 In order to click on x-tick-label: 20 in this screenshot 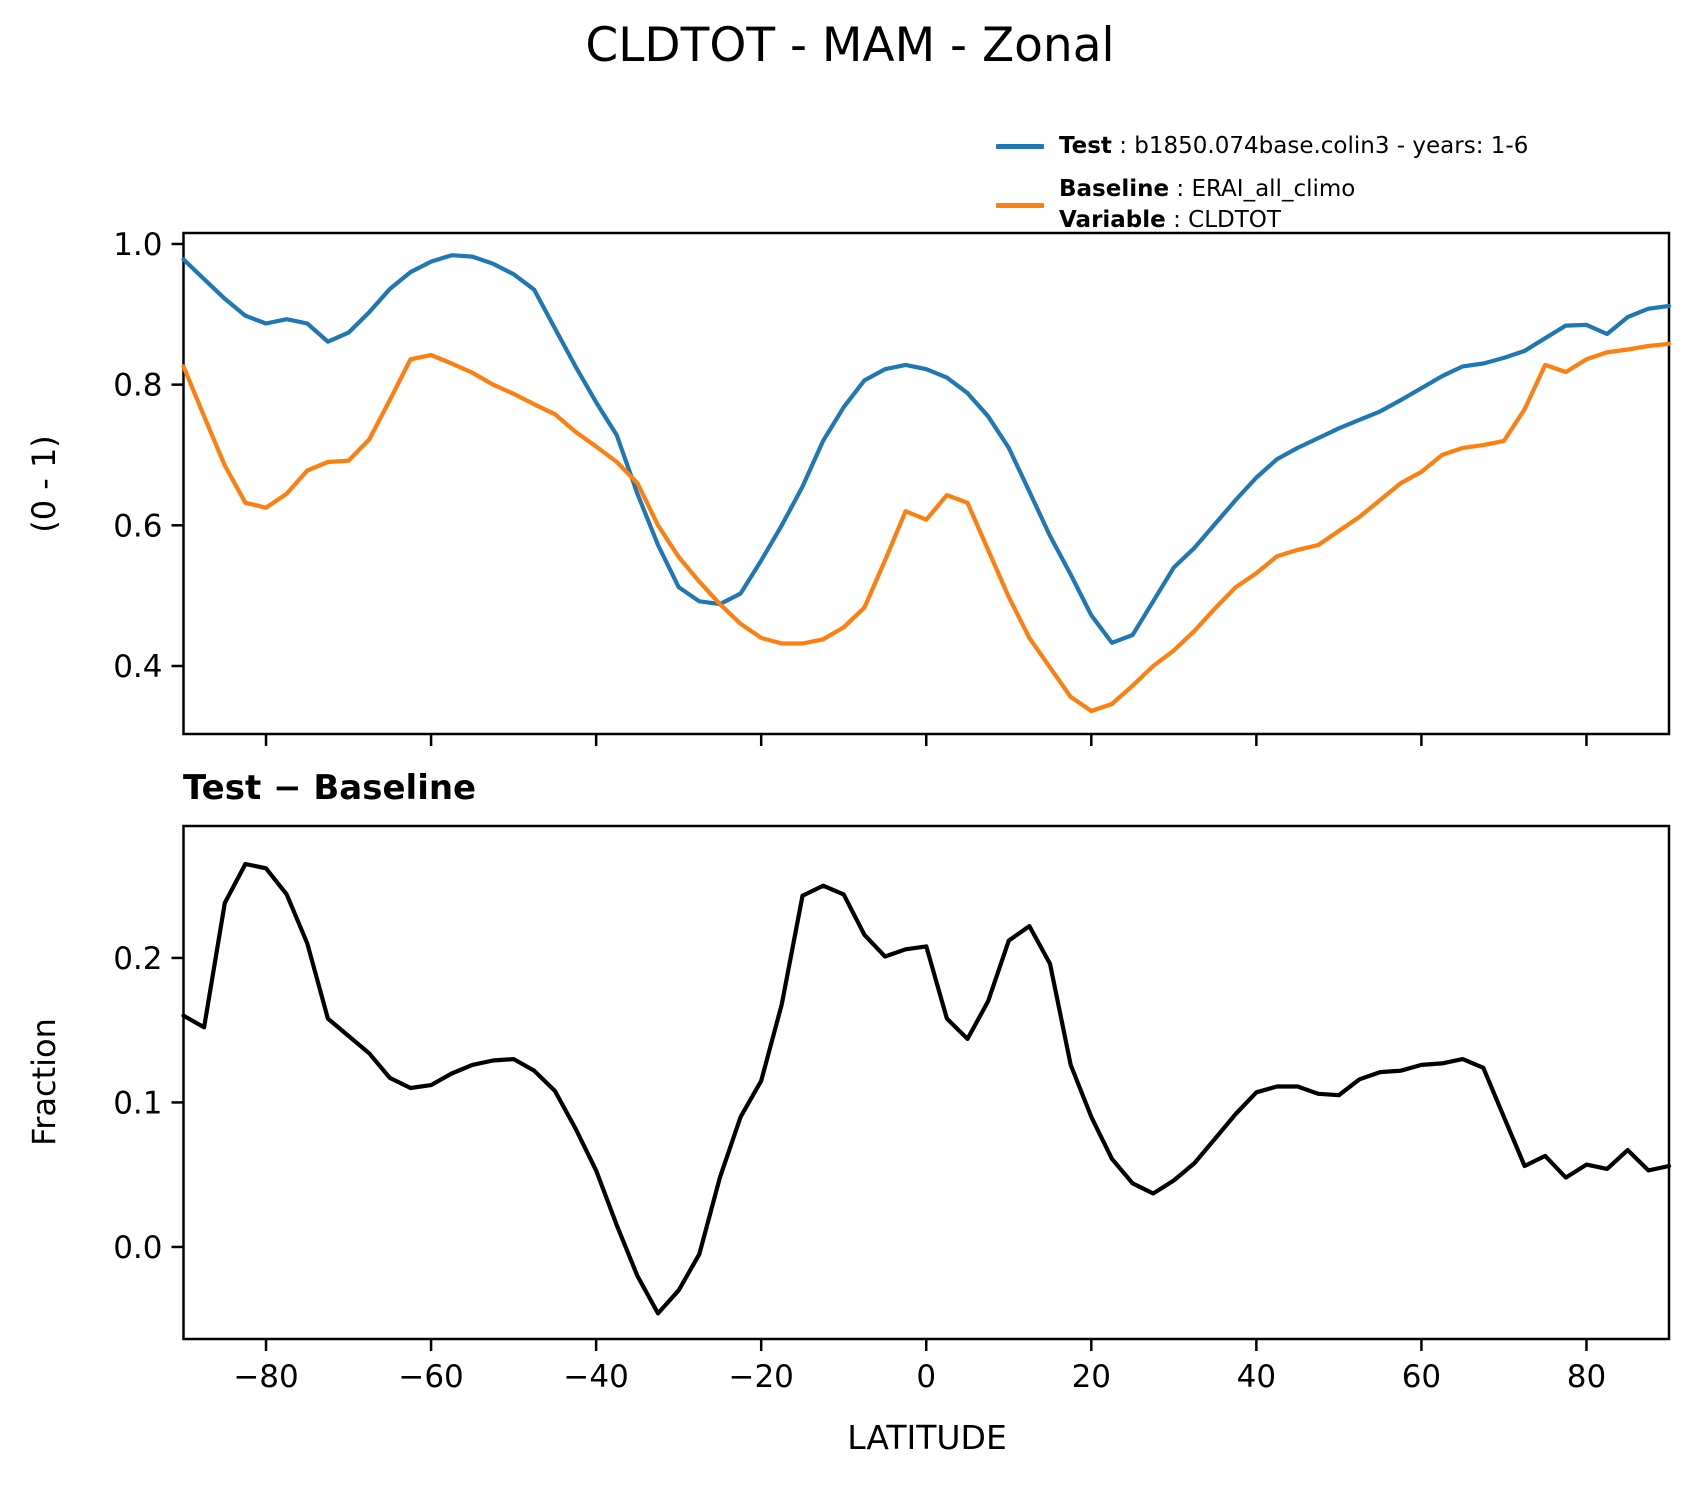, I will do `click(1091, 1377)`.